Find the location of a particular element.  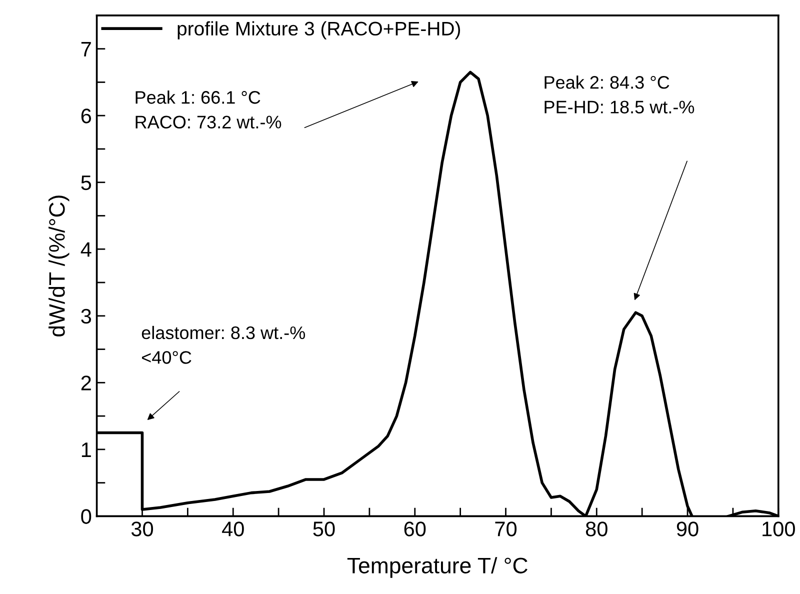

y-tick-label: 2 is located at coordinates (86, 383).